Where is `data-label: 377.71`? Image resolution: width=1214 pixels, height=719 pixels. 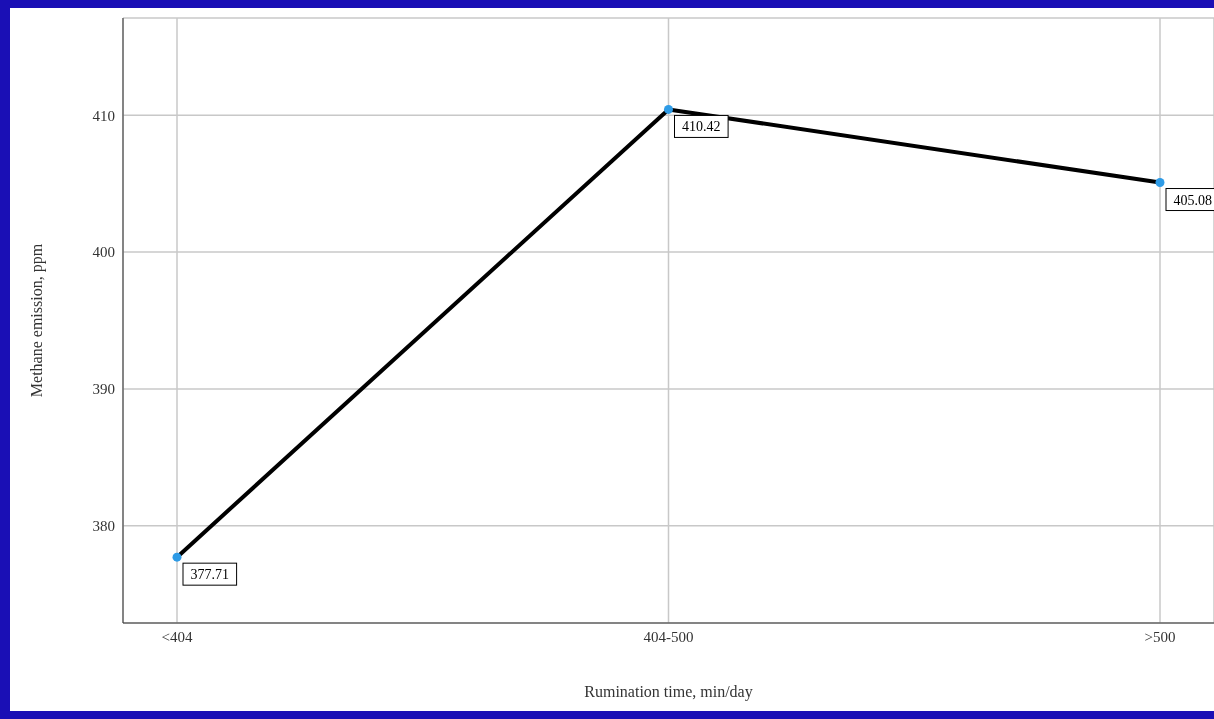
data-label: 377.71 is located at coordinates (210, 575).